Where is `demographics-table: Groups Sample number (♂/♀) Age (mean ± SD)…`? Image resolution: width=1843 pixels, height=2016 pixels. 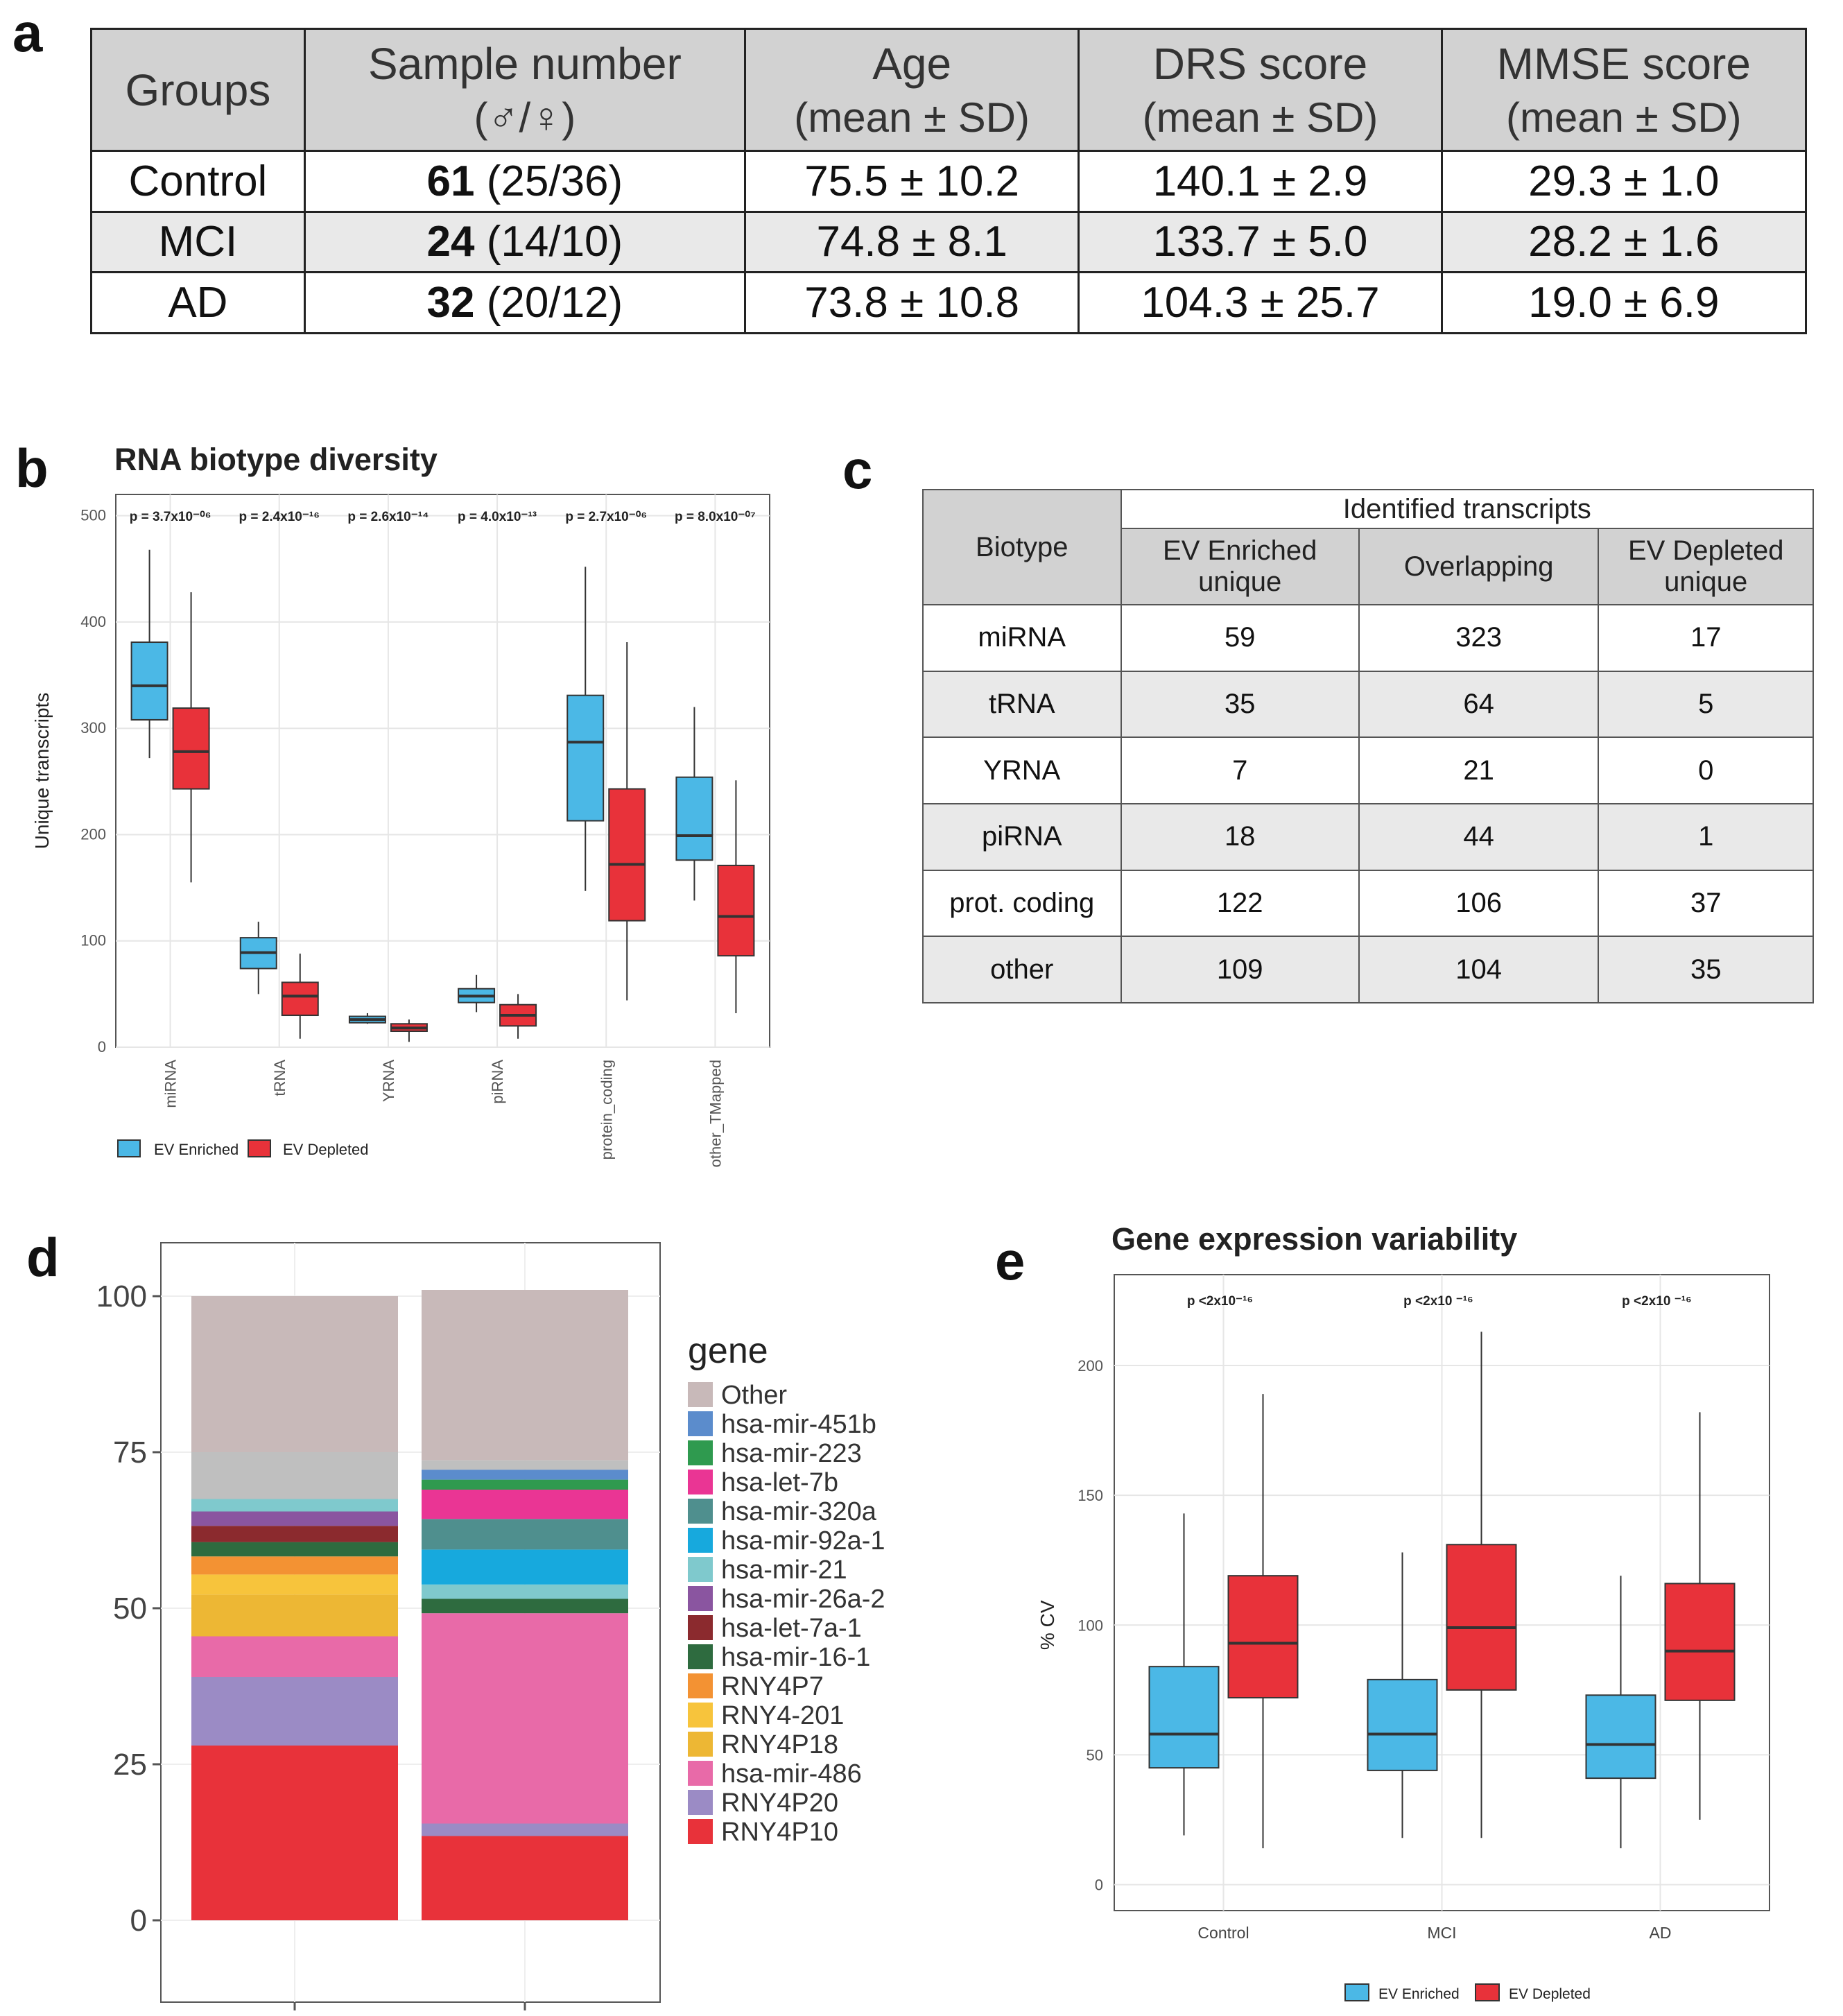 demographics-table: Groups Sample number (♂/♀) Age (mean ± SD)… is located at coordinates (949, 181).